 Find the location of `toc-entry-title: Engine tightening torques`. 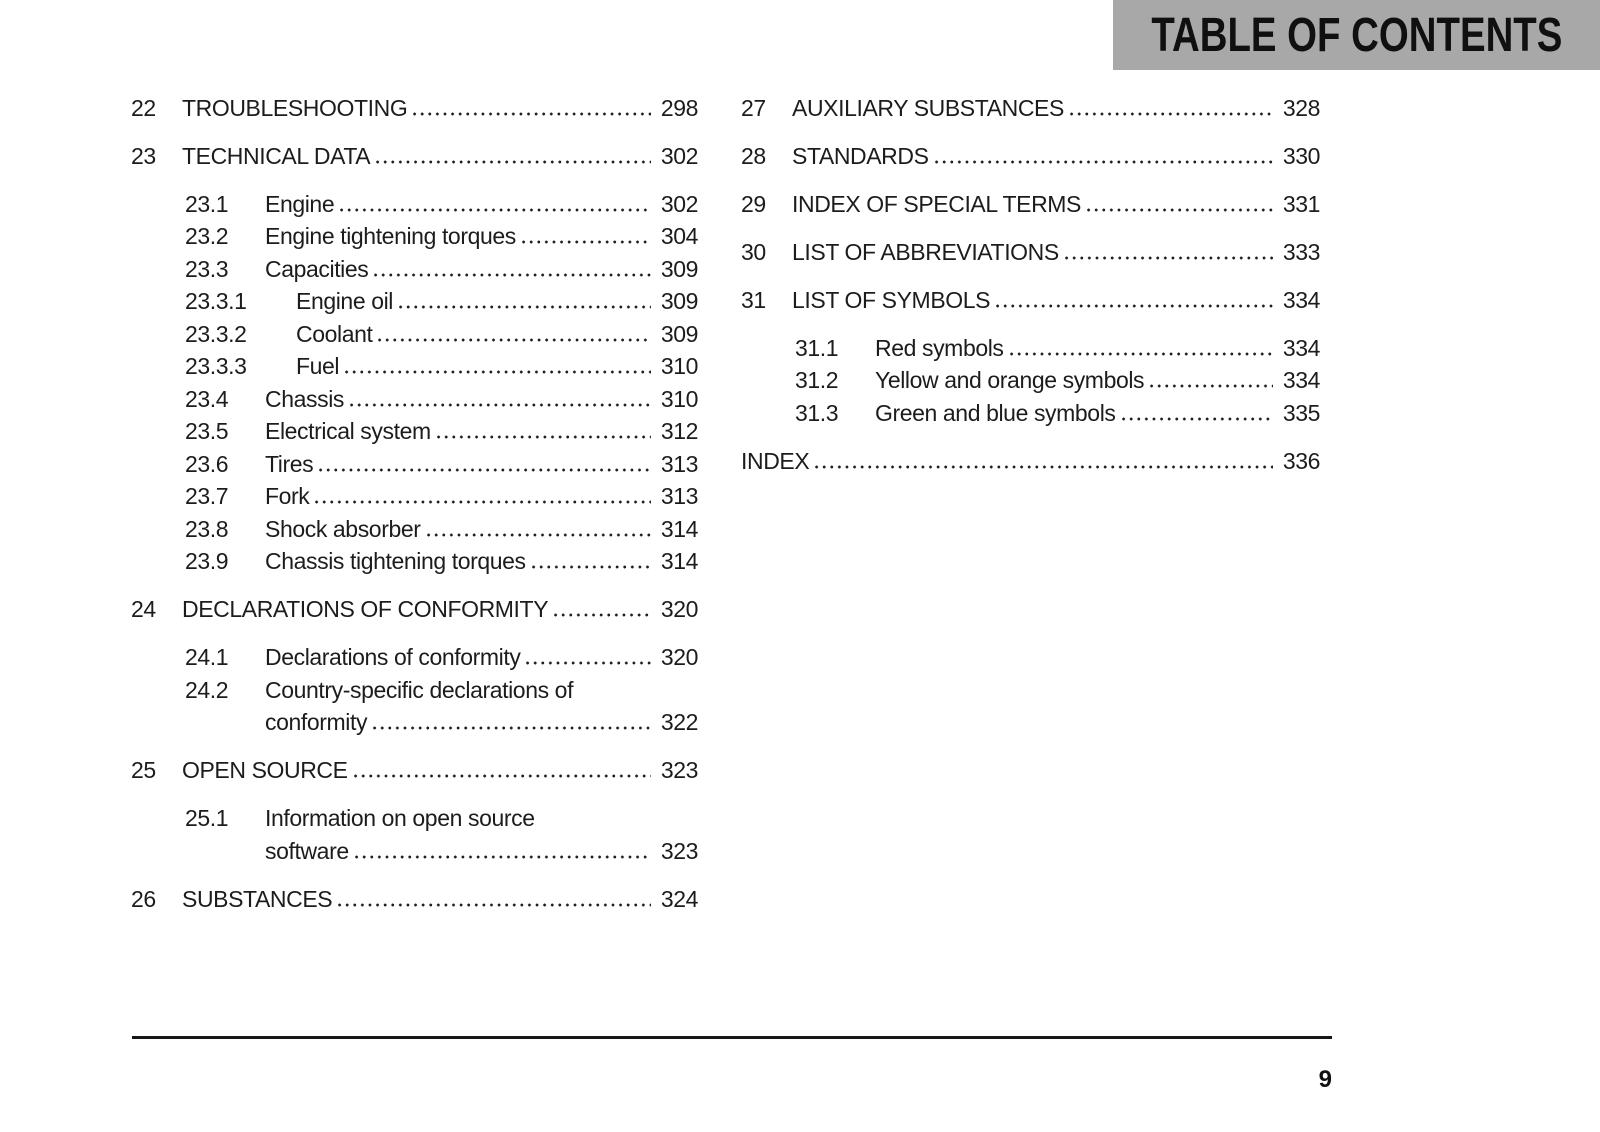

toc-entry-title: Engine tightening torques is located at coordinates (390, 236).